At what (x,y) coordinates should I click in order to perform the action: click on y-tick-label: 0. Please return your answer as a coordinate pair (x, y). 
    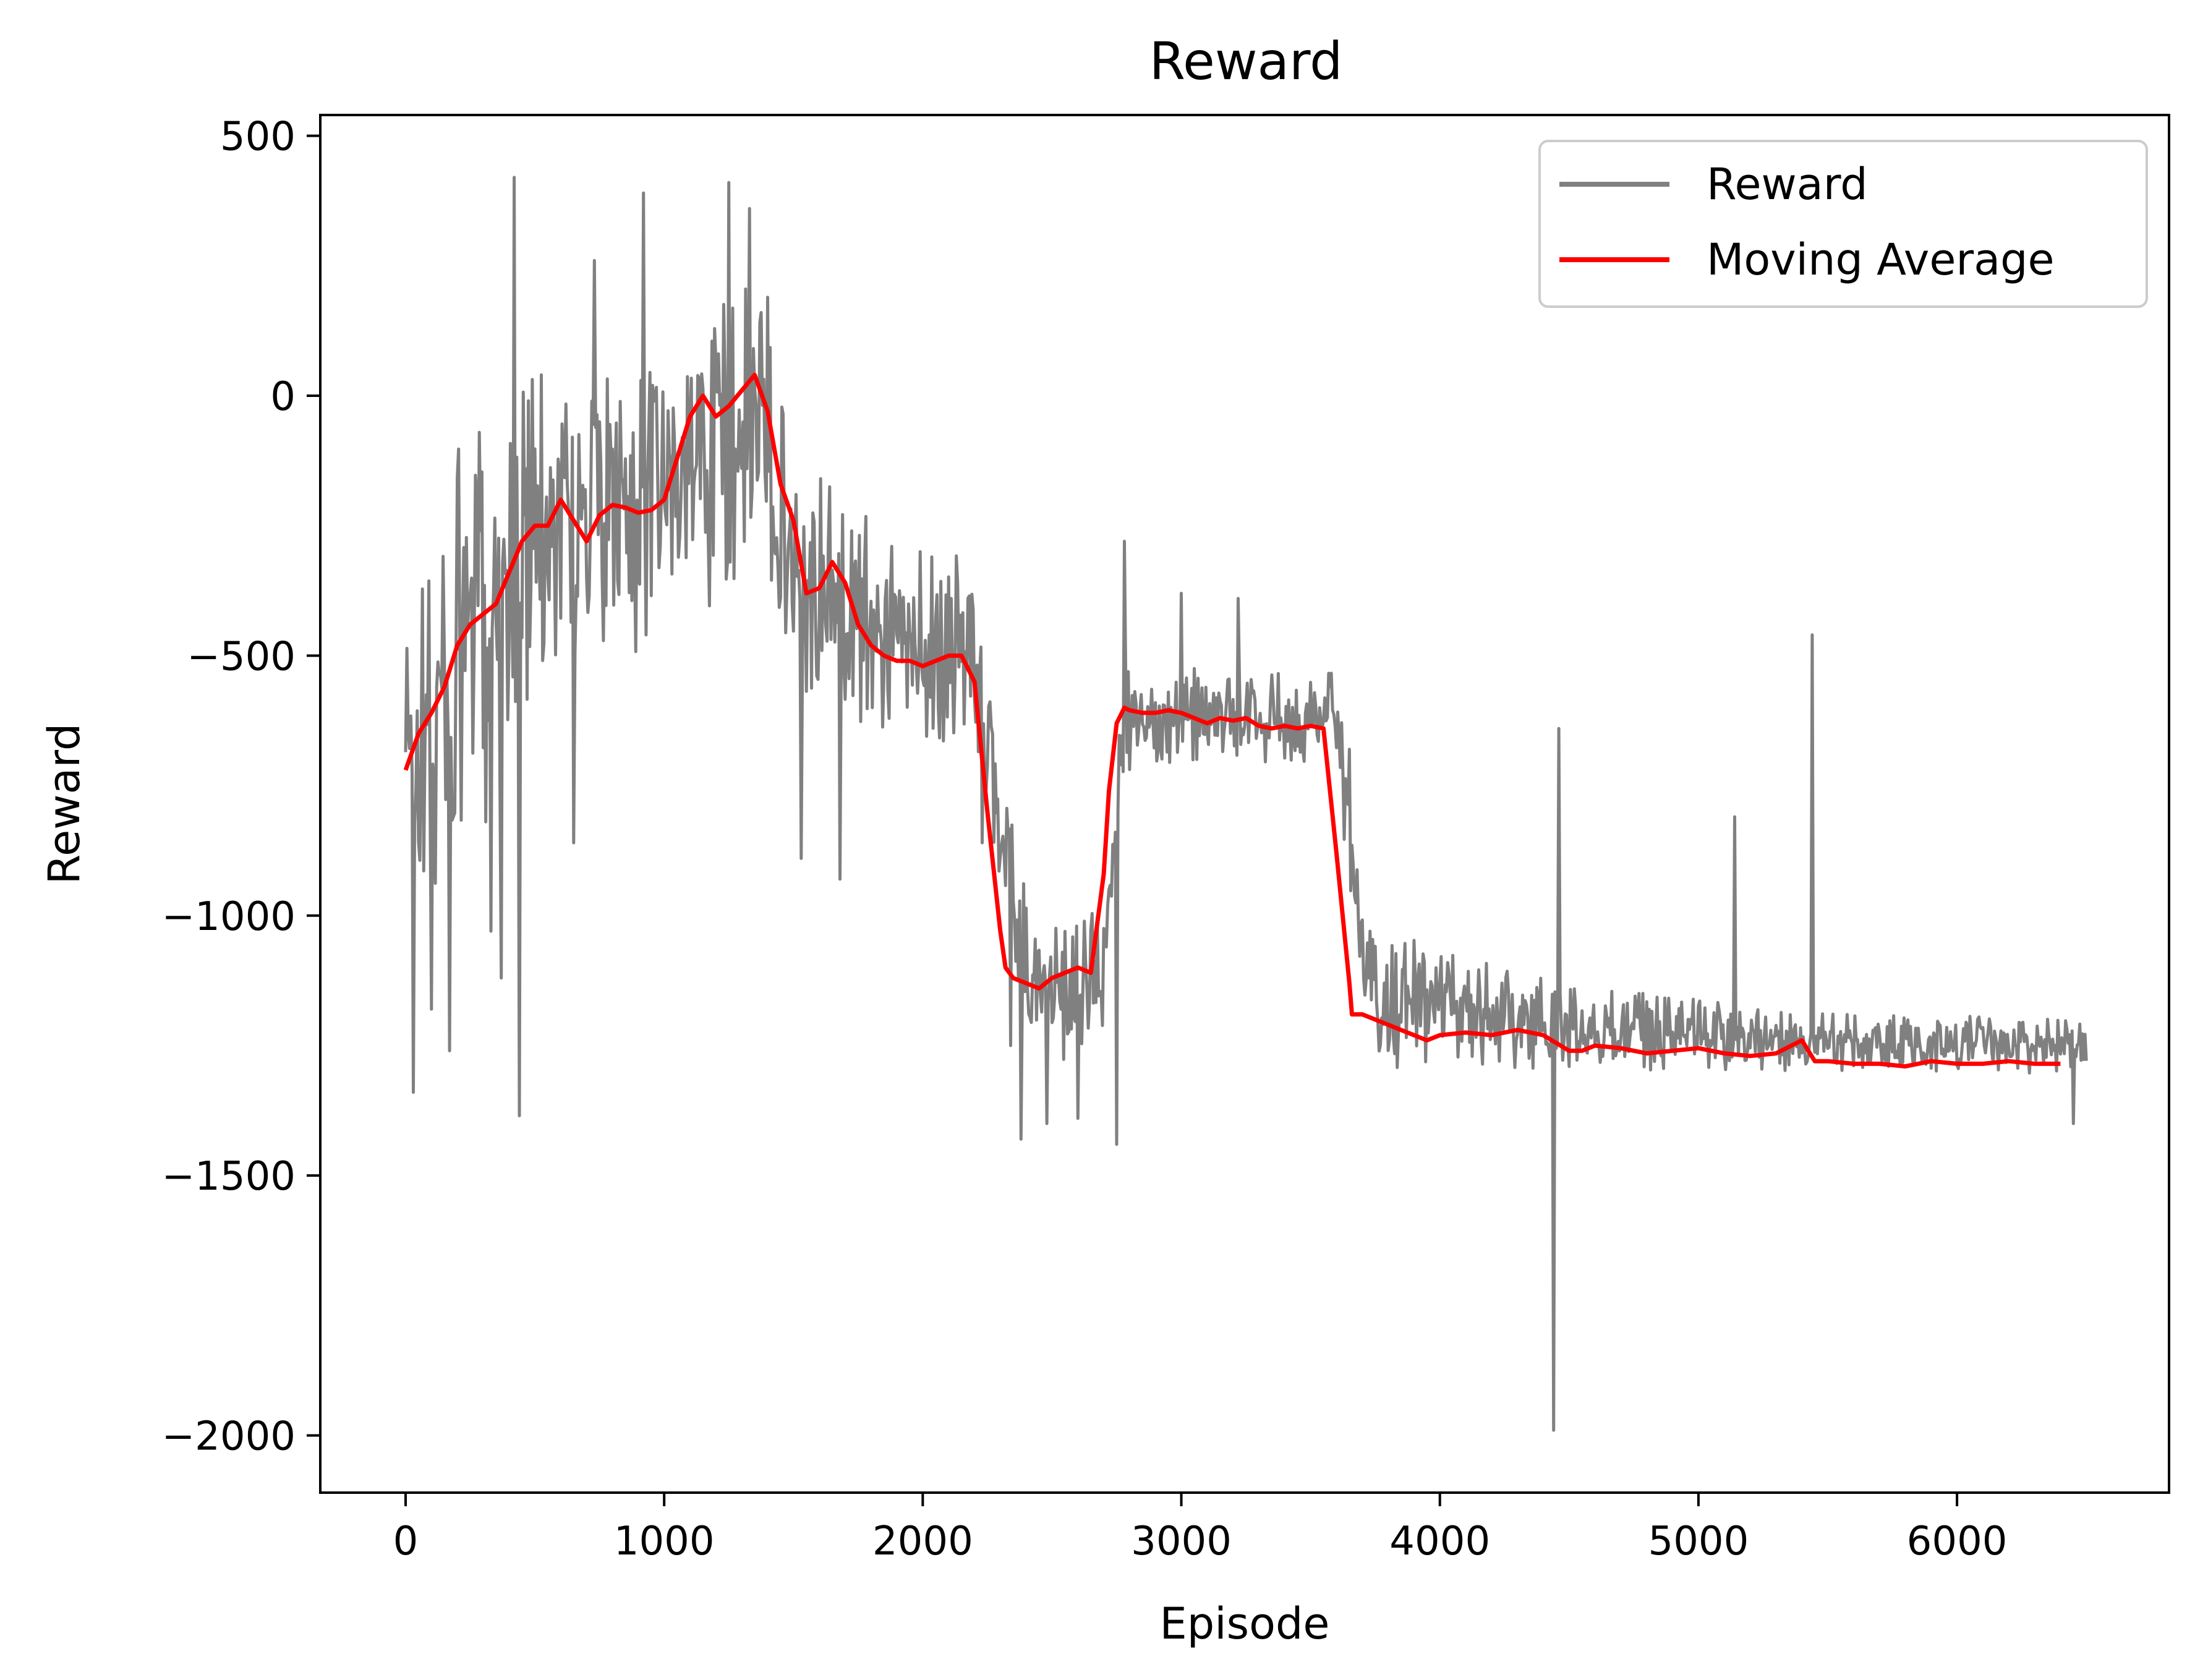
    Looking at the image, I should click on (283, 397).